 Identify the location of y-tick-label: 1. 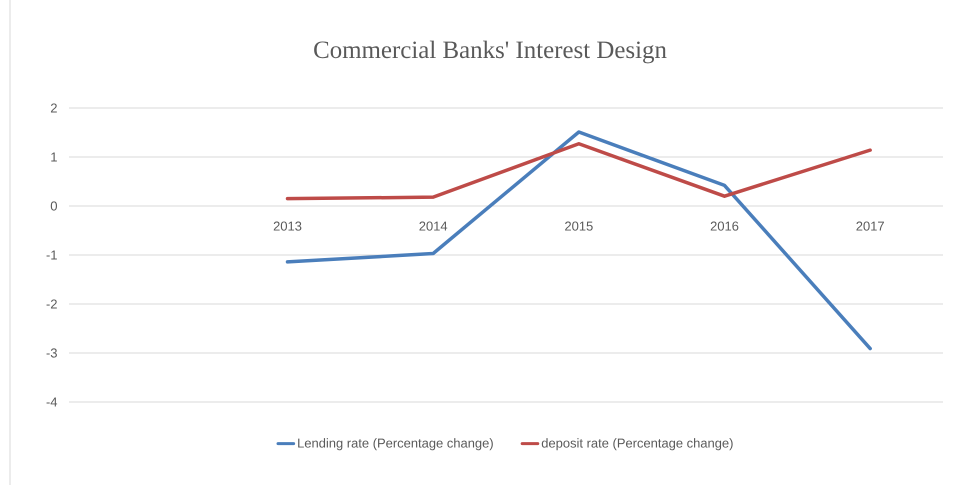
(54, 157).